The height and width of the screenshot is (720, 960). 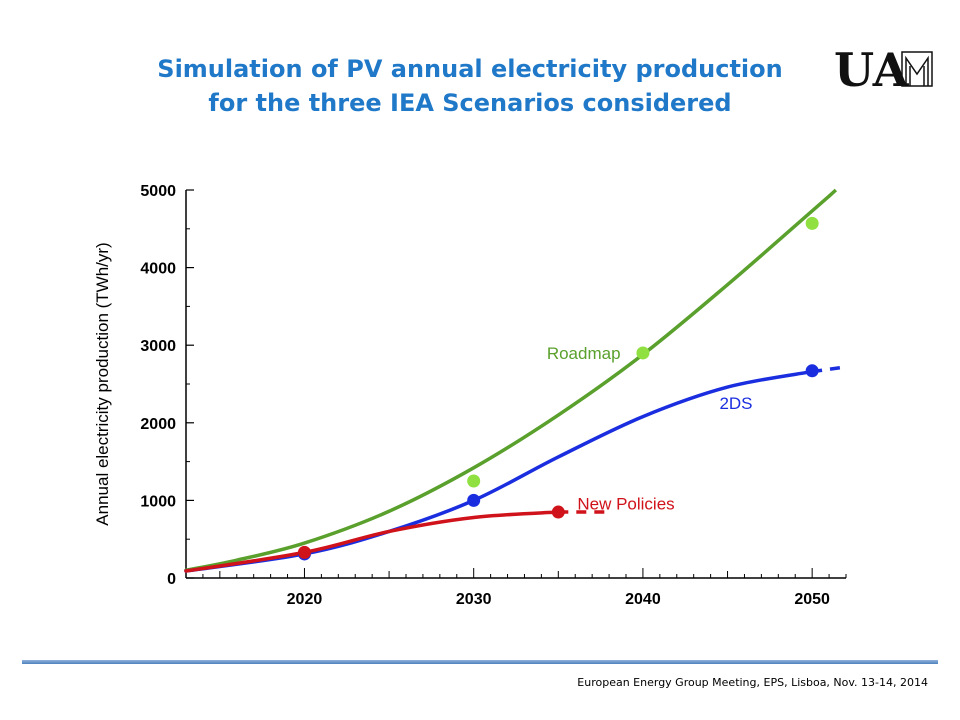 I want to click on series-label-2ds: 2DS, so click(x=735, y=403).